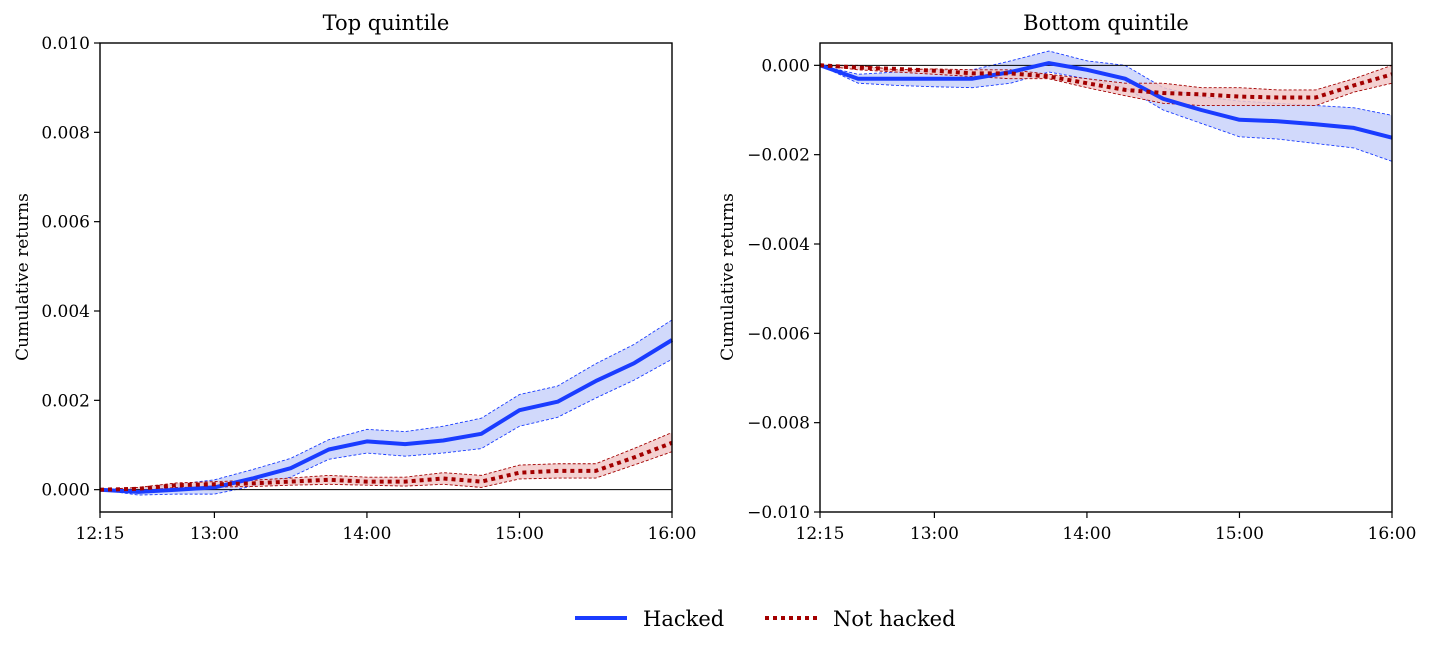 The image size is (1430, 655). What do you see at coordinates (778, 334) in the screenshot?
I see `y-tick-label: −0.006` at bounding box center [778, 334].